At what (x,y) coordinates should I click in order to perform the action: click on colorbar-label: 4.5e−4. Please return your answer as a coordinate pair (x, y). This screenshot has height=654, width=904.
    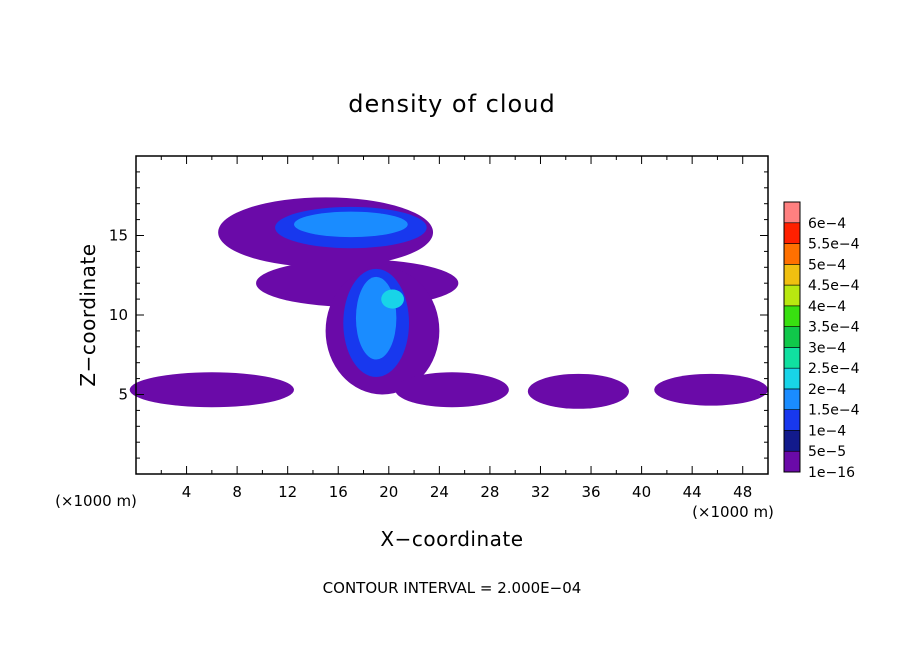
    Looking at the image, I should click on (834, 286).